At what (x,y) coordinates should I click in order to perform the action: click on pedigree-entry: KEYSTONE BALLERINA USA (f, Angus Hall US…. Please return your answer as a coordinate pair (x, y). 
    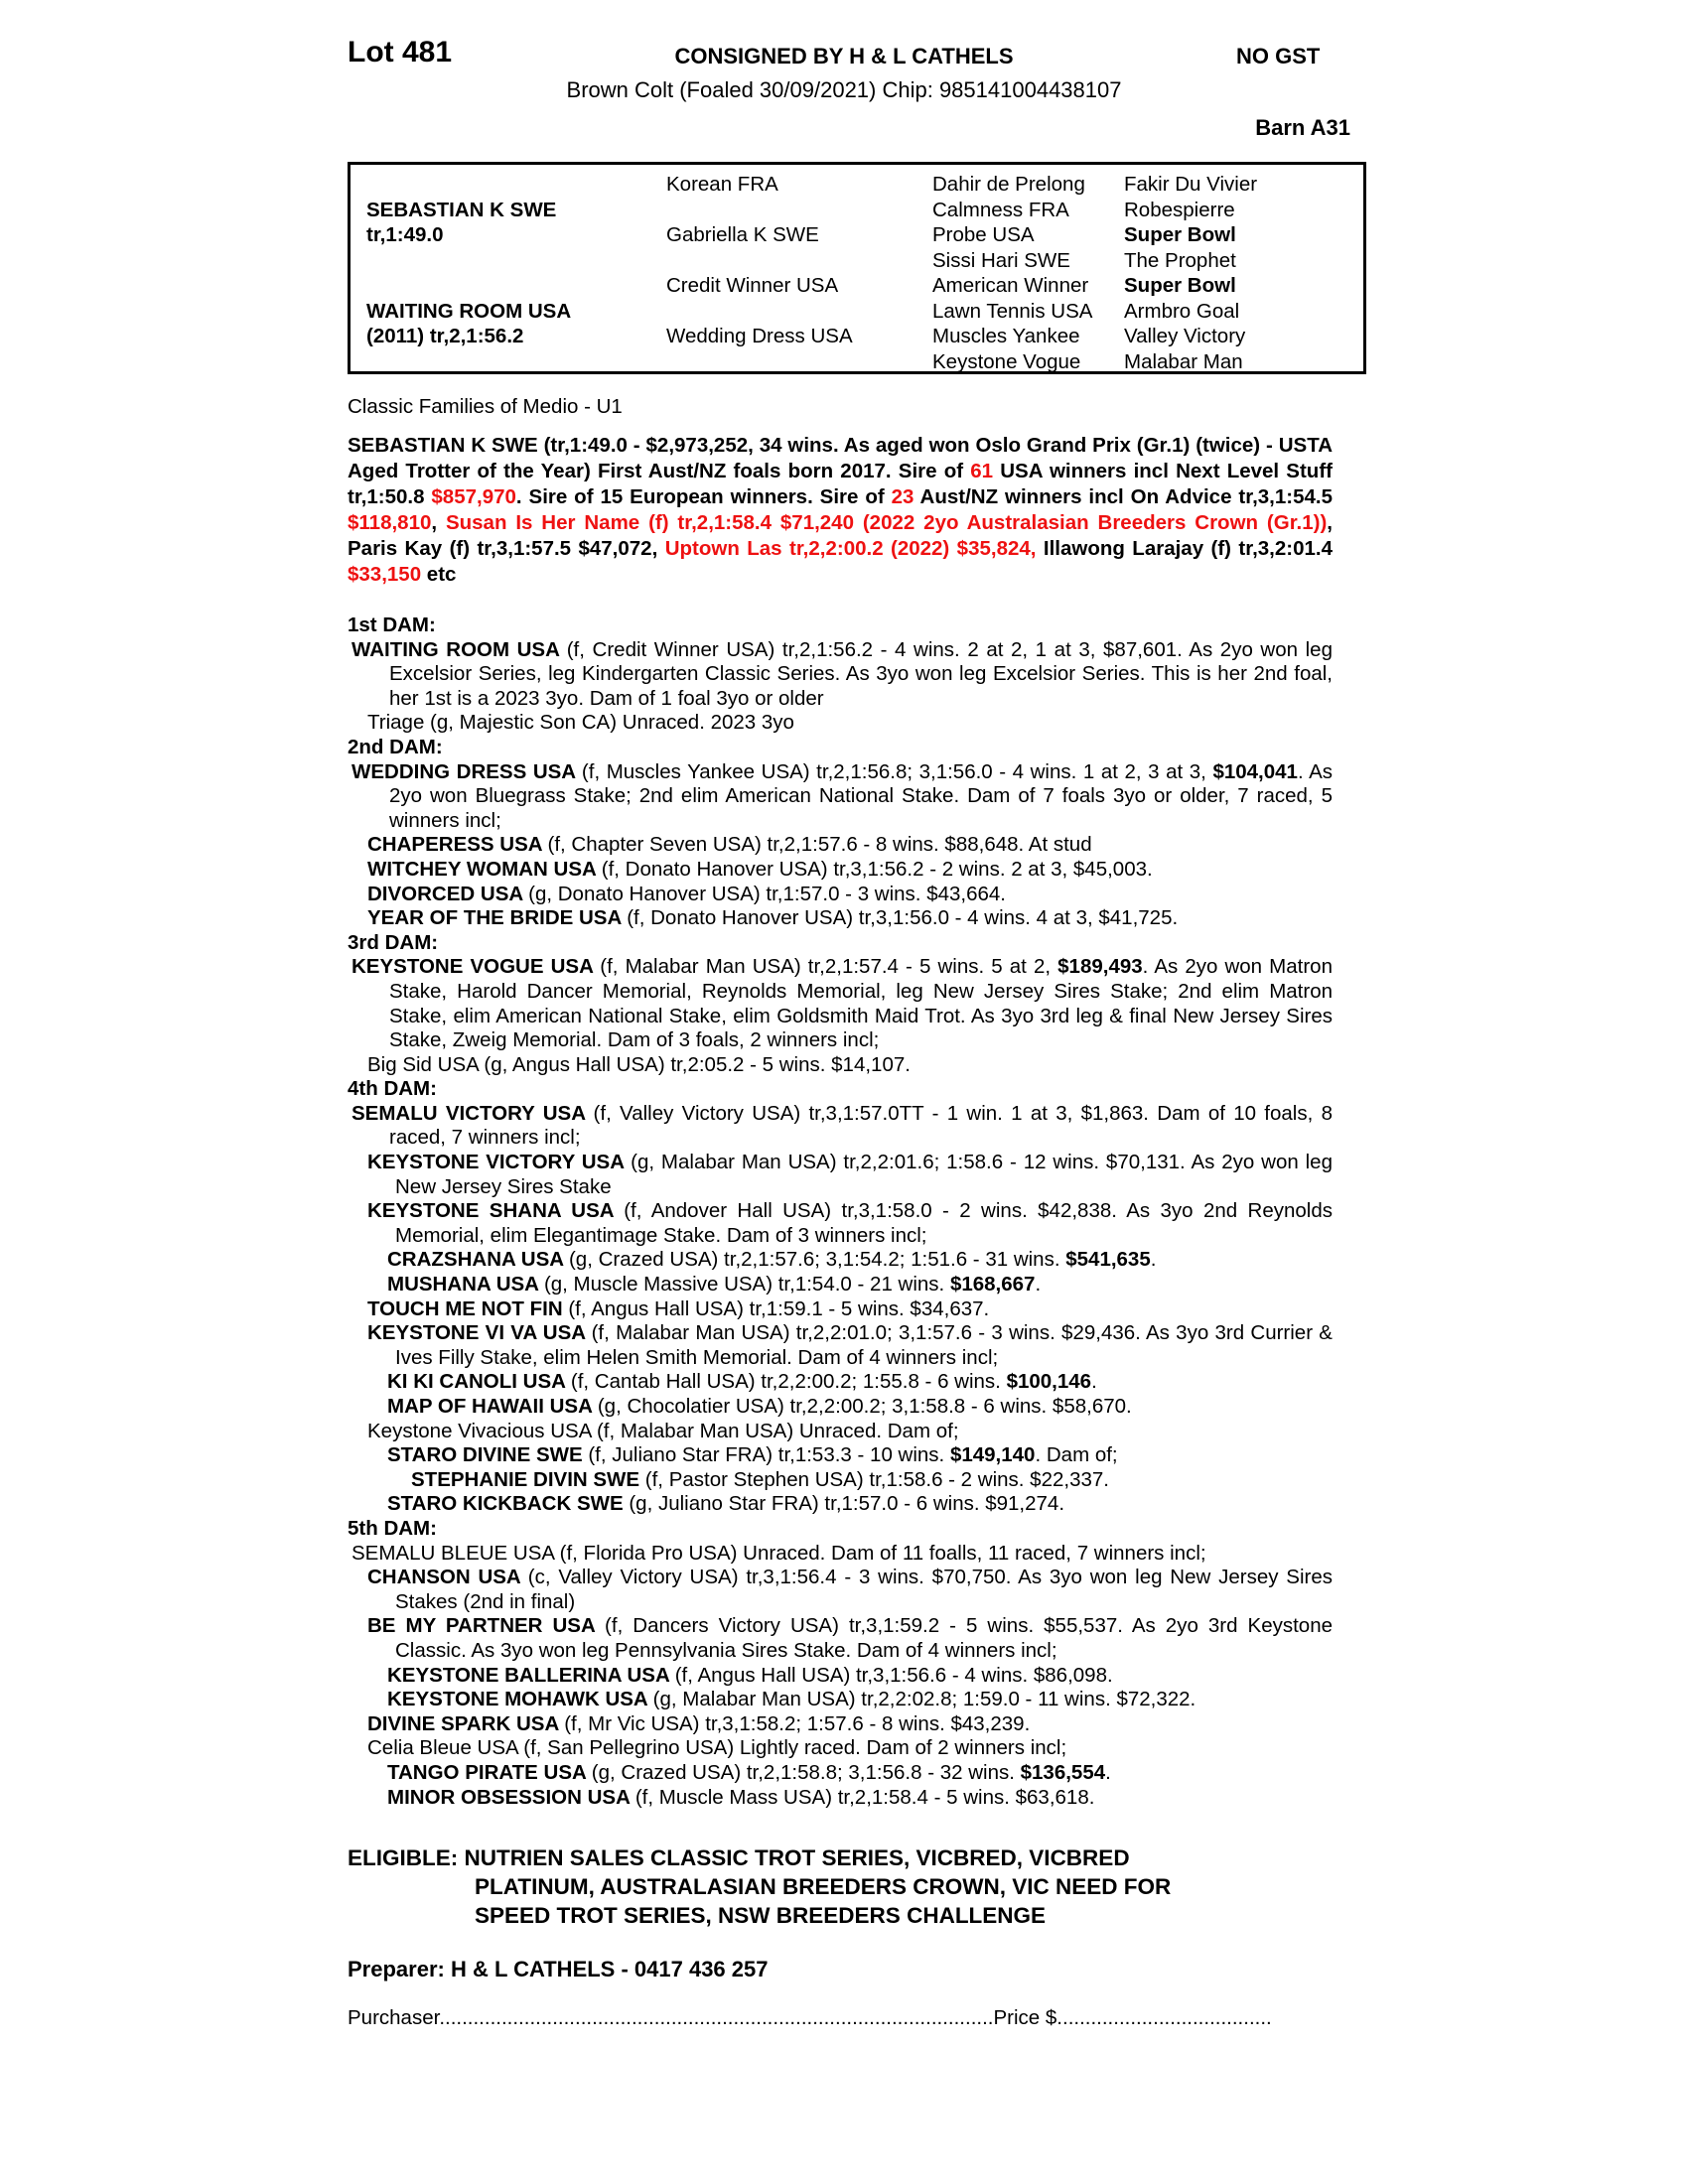
    Looking at the image, I should click on (840, 1676).